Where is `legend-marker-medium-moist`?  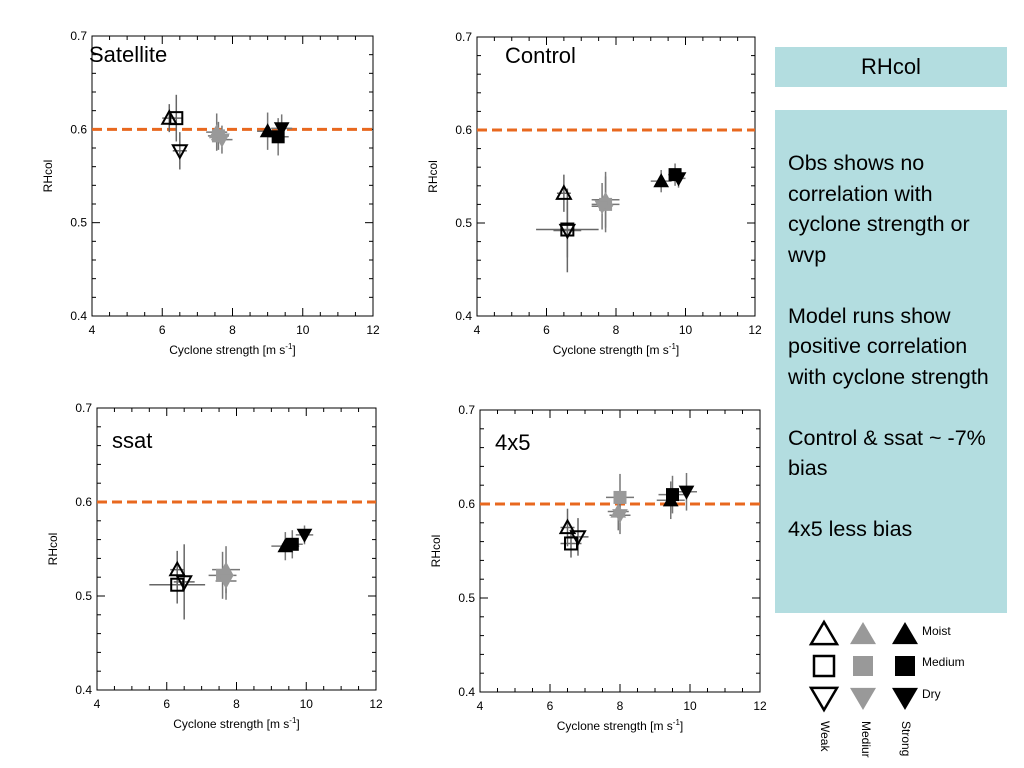
legend-marker-medium-moist is located at coordinates (863, 633).